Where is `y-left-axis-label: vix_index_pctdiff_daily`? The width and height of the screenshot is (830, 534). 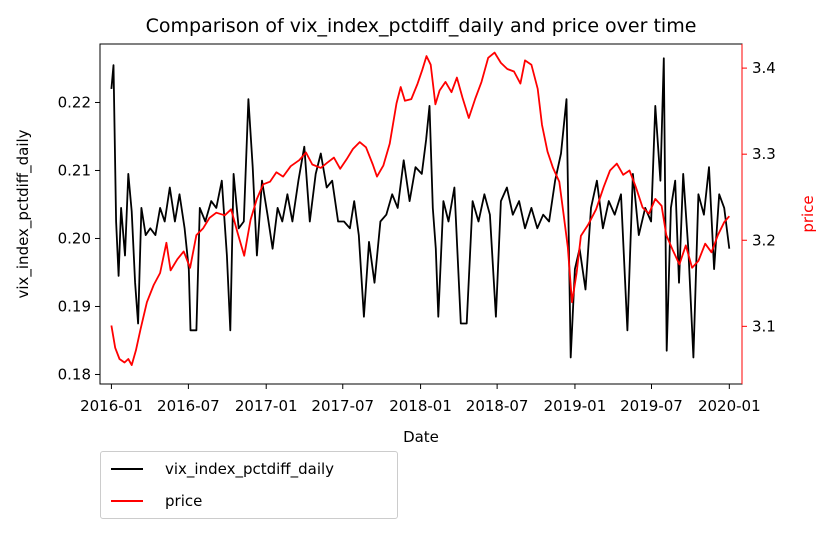 y-left-axis-label: vix_index_pctdiff_daily is located at coordinates (23, 213).